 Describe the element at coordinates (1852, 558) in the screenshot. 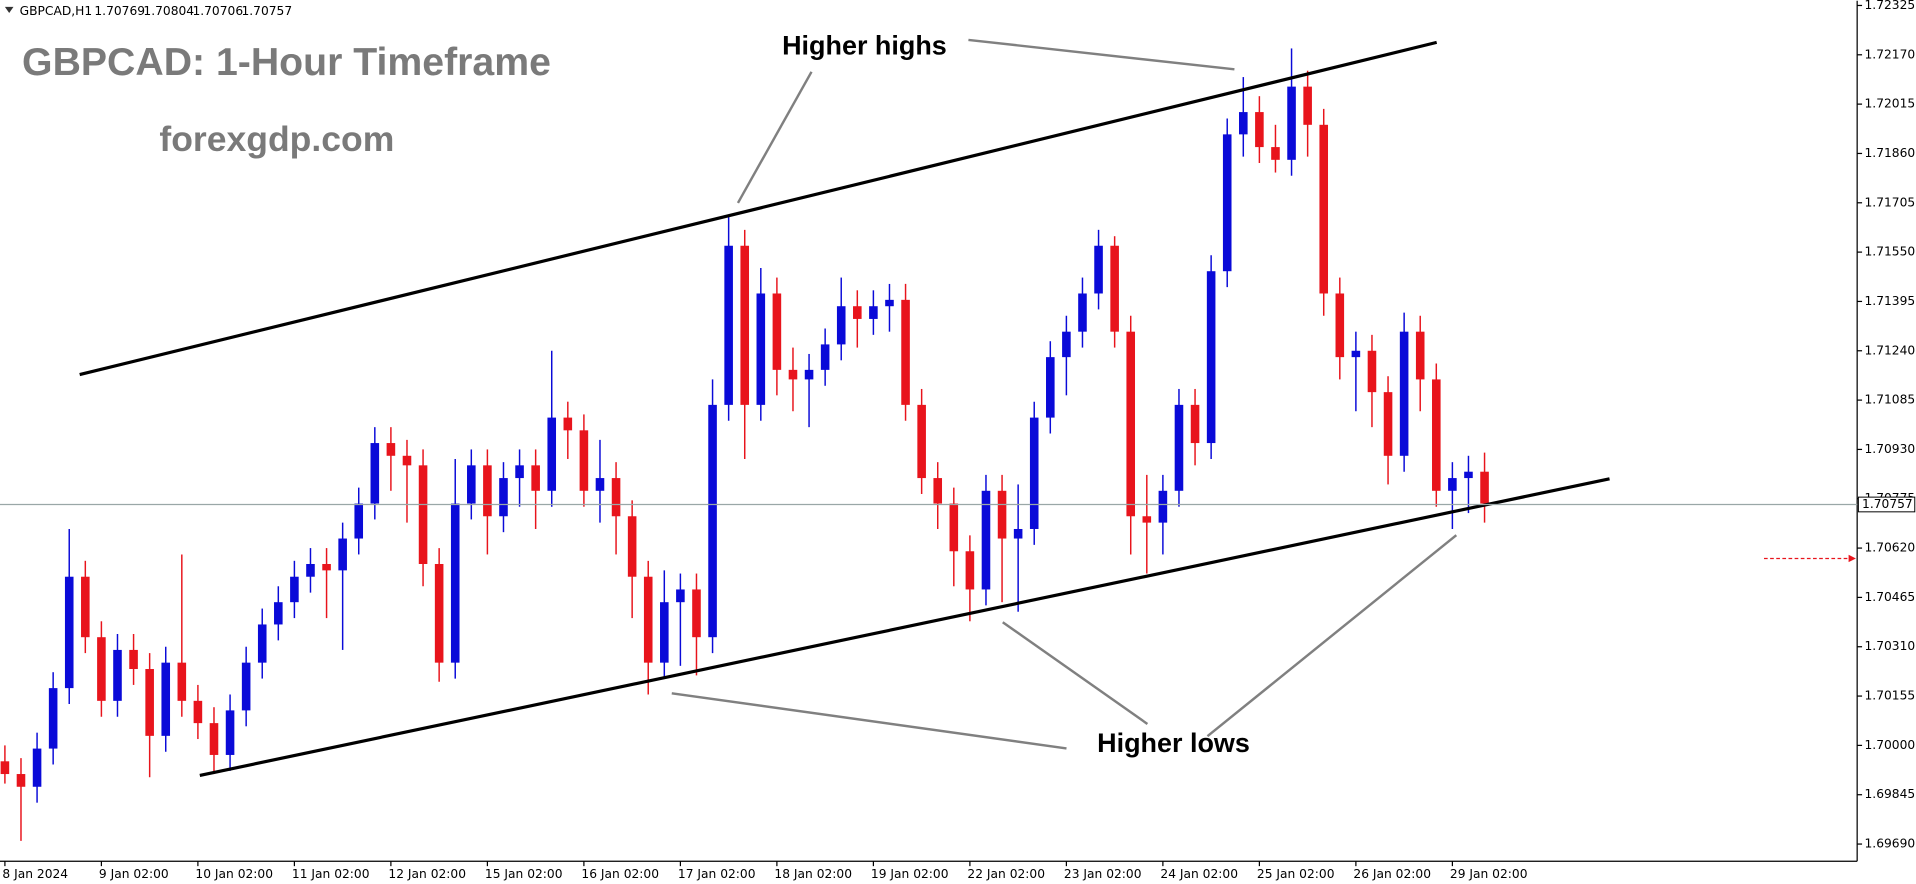

I see `arrow-head` at that location.